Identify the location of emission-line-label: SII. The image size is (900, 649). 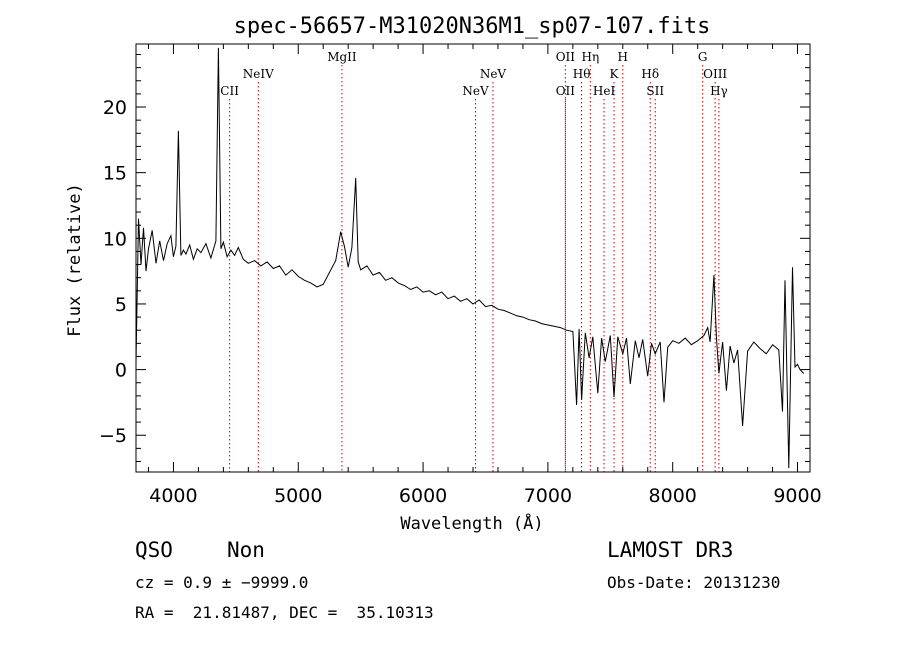
(655, 91).